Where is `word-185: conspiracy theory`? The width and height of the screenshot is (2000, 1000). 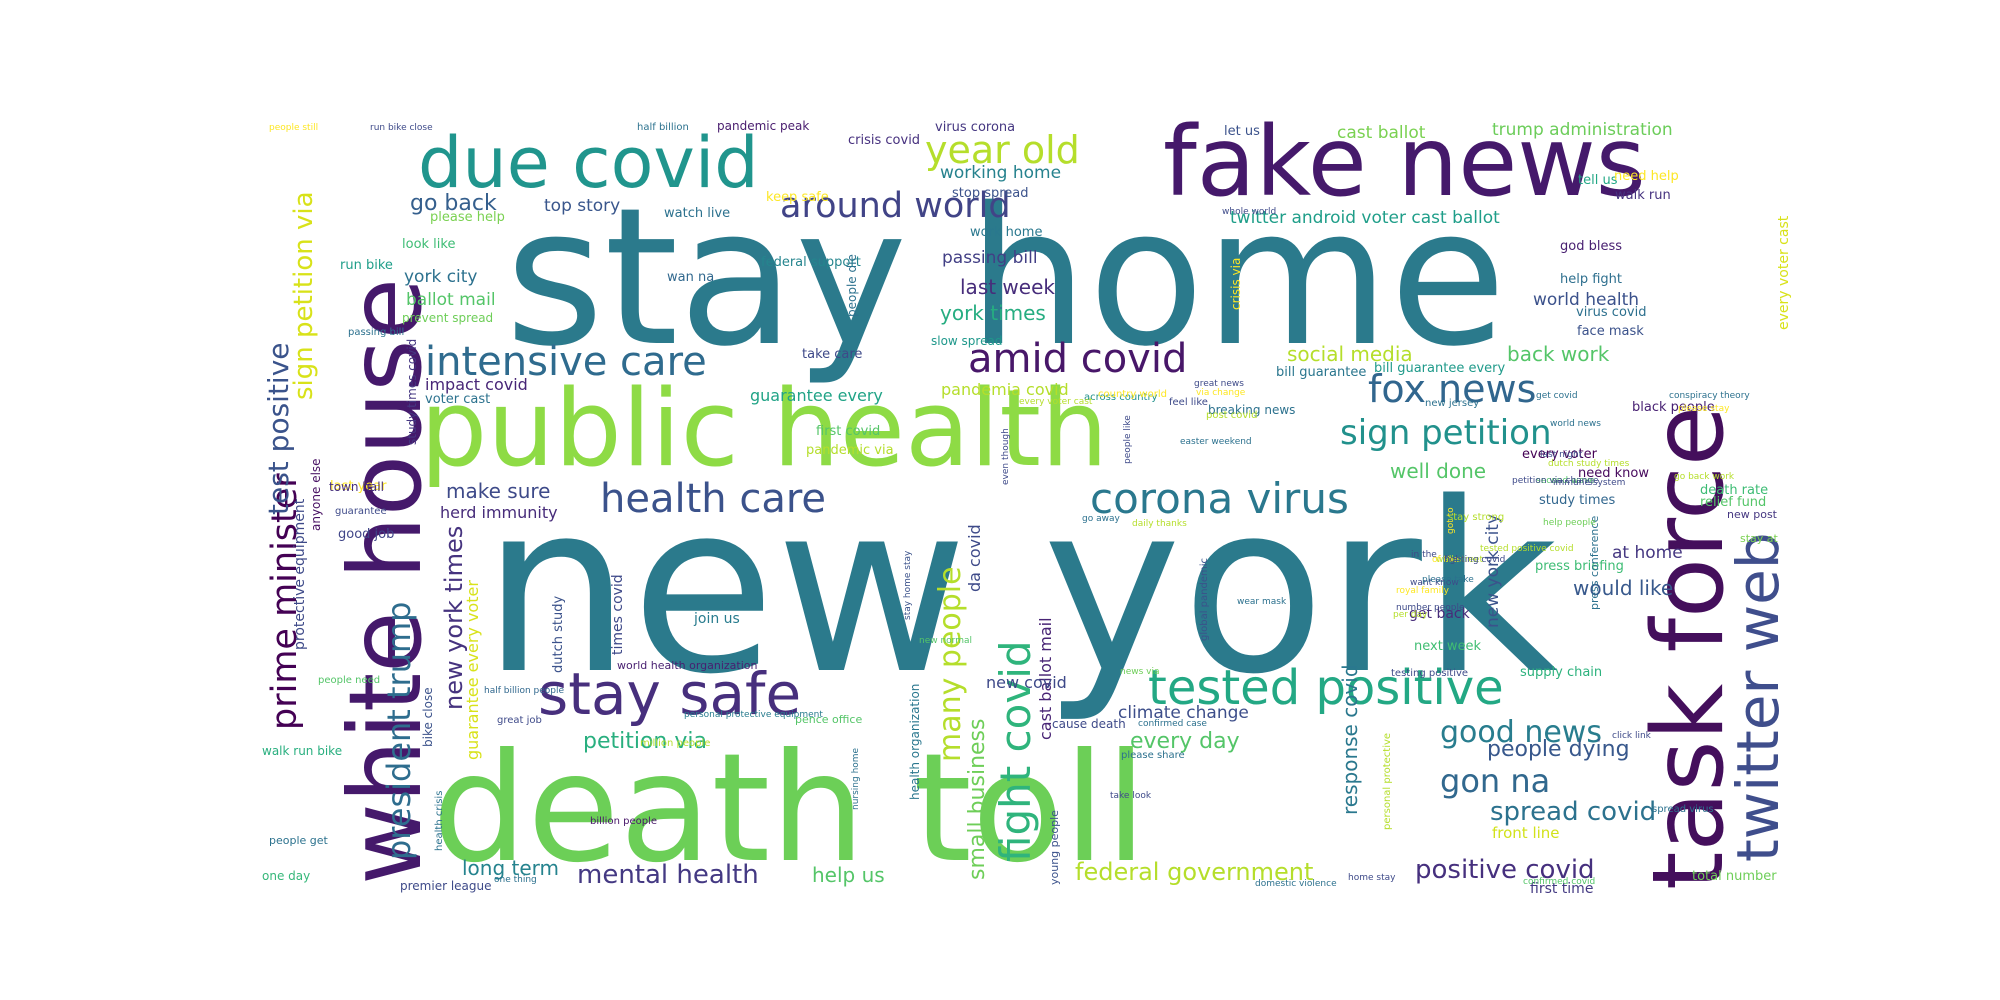 word-185: conspiracy theory is located at coordinates (1709, 396).